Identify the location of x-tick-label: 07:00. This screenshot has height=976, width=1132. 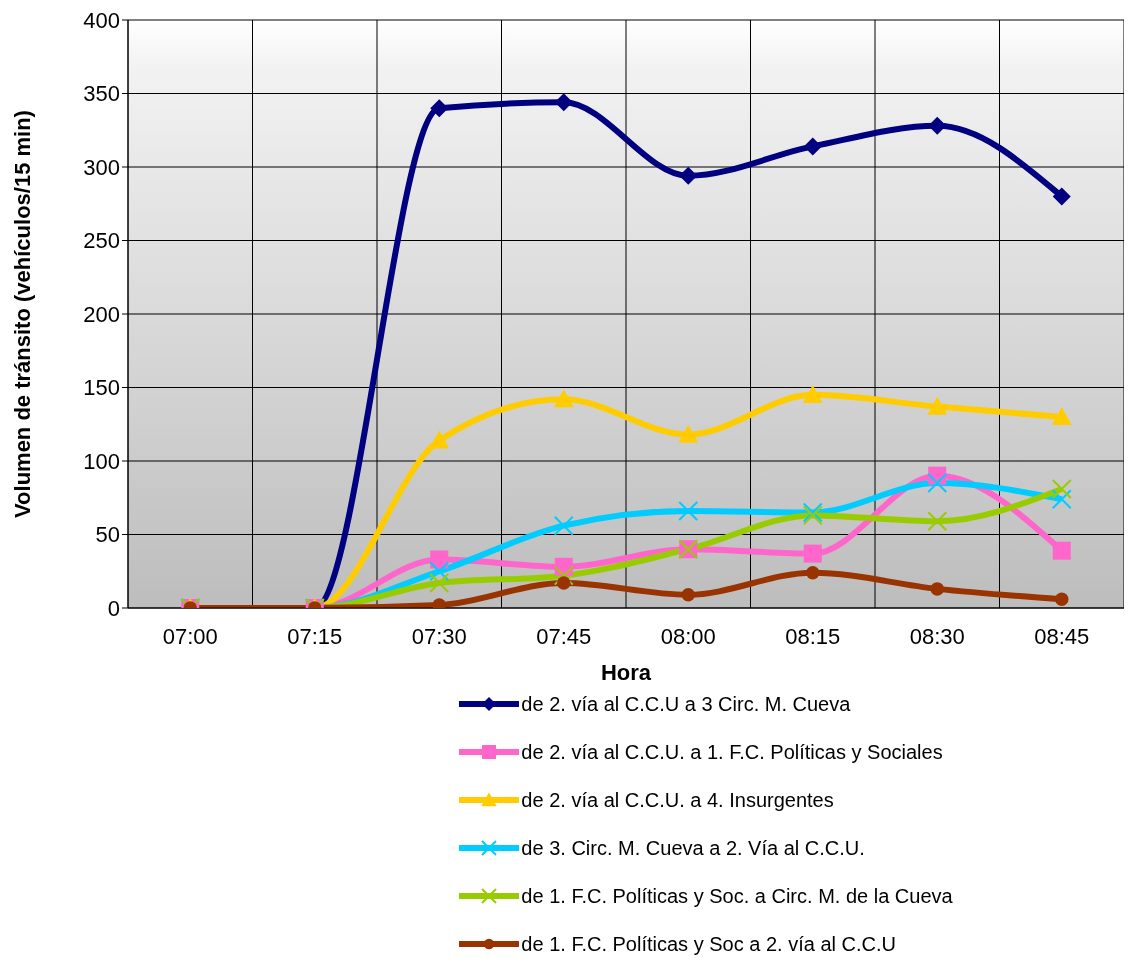
(190, 636).